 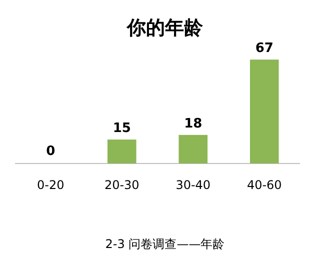 I want to click on chart-title: 你的年龄, so click(x=165, y=28).